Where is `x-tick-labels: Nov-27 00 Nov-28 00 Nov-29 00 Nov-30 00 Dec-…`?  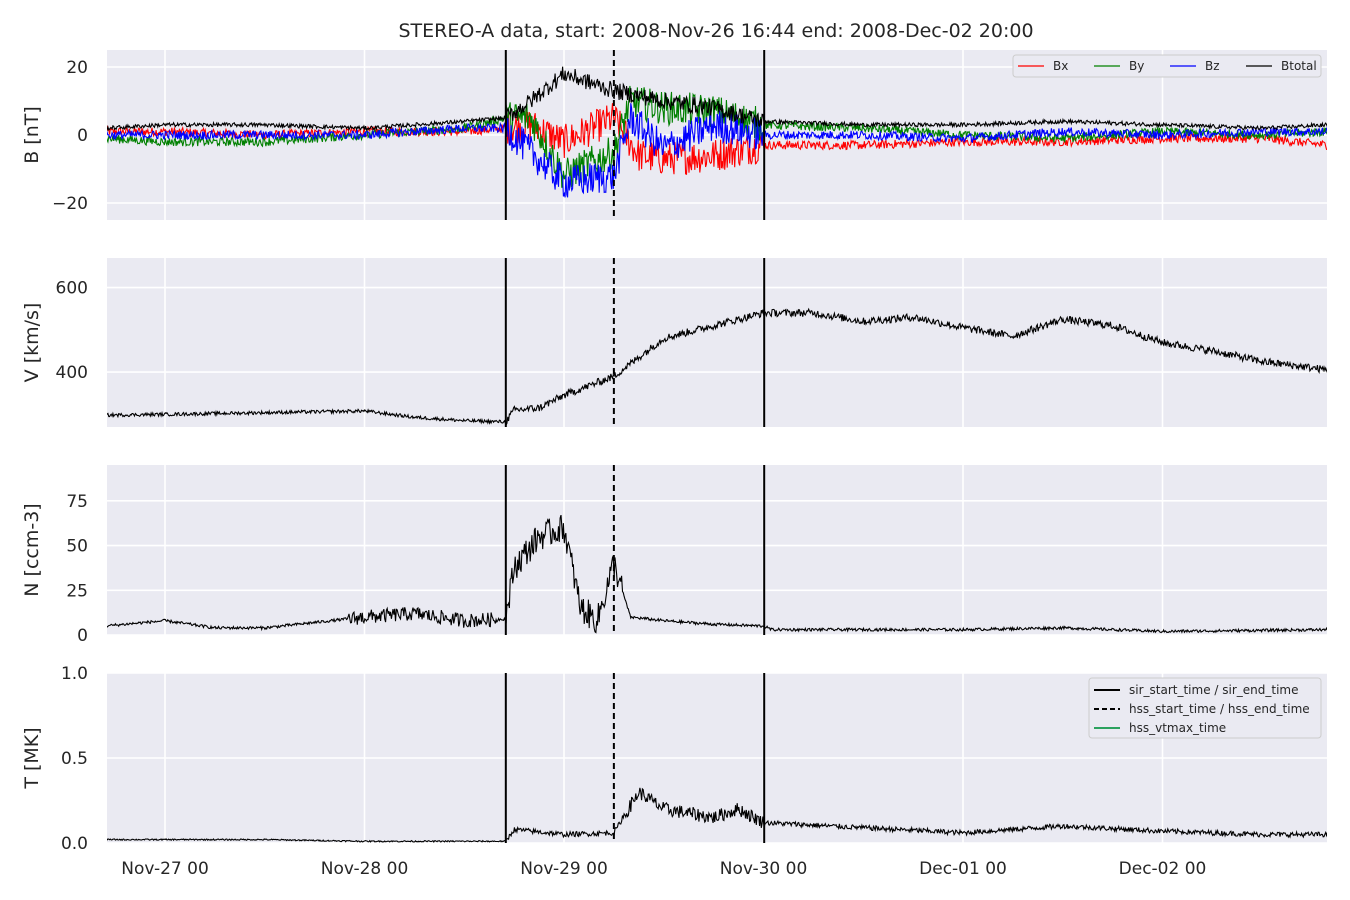 x-tick-labels: Nov-27 00 Nov-28 00 Nov-29 00 Nov-30 00 Dec-… is located at coordinates (663, 869).